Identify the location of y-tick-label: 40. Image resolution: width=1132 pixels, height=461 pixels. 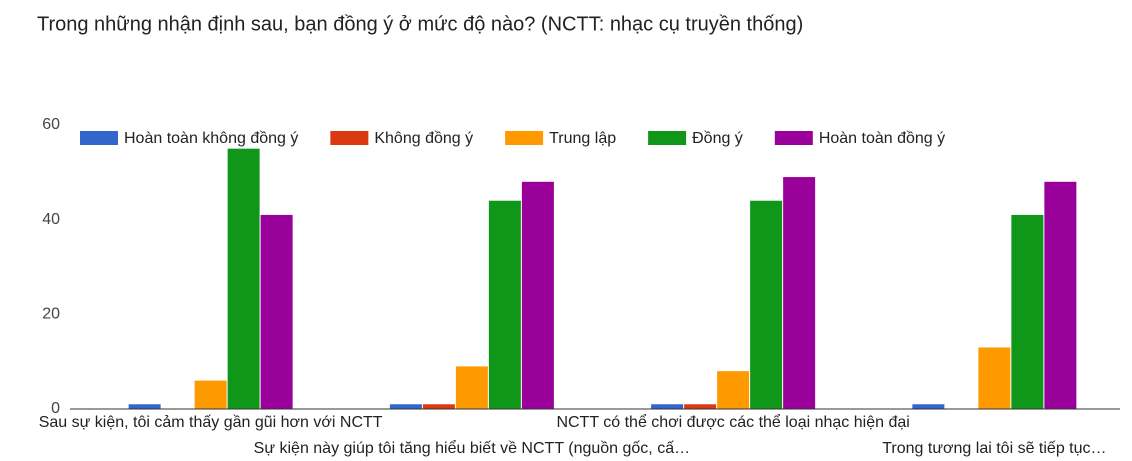
(51, 219).